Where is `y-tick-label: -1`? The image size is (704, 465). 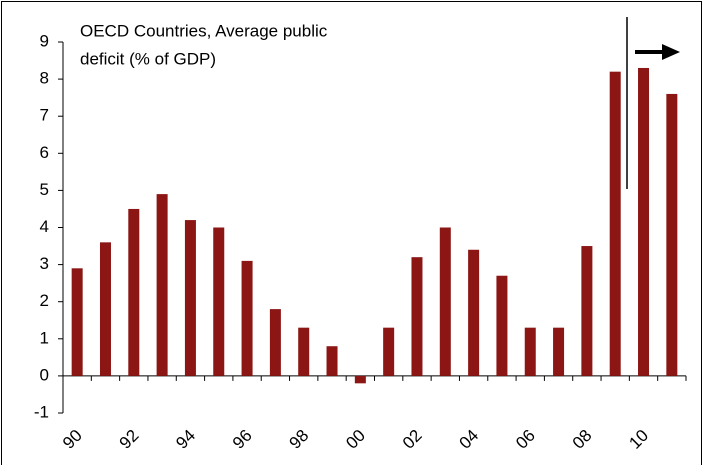 y-tick-label: -1 is located at coordinates (41, 411).